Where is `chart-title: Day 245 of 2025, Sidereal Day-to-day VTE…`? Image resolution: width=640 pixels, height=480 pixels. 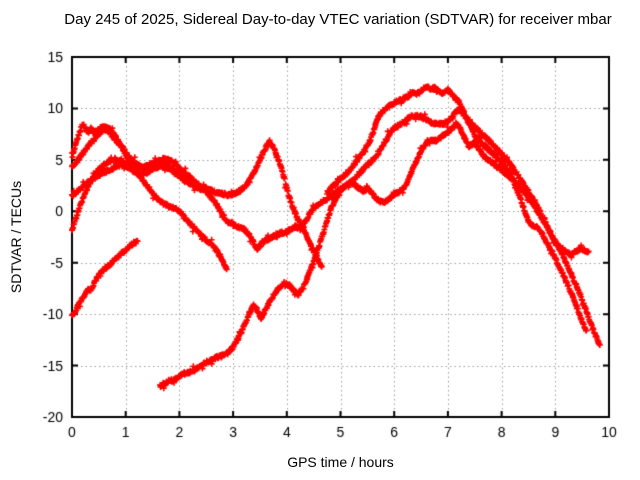
chart-title: Day 245 of 2025, Sidereal Day-to-day VTE… is located at coordinates (338, 19).